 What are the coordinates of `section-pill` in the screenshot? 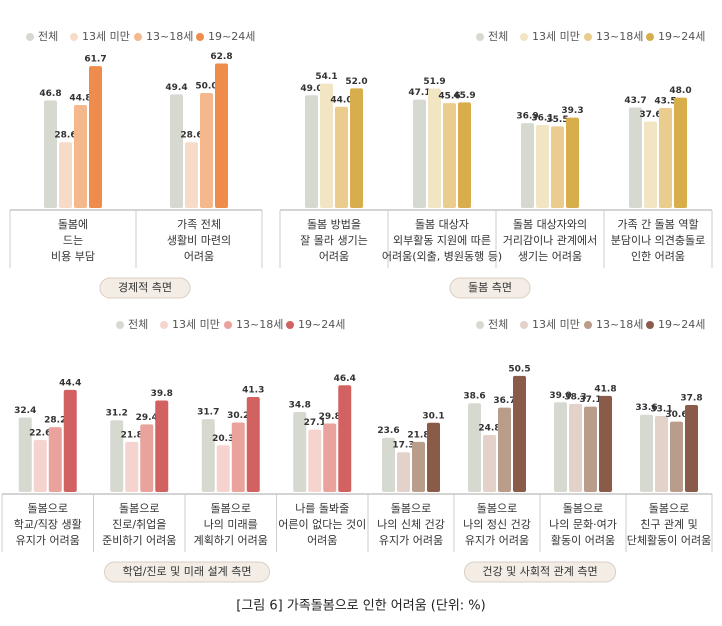 It's located at (187, 572).